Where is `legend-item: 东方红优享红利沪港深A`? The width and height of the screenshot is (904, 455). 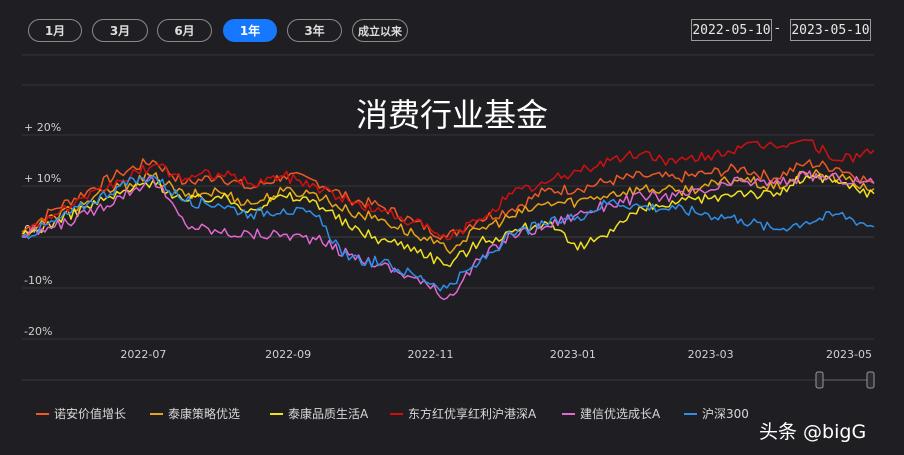 legend-item: 东方红优享红利沪港深A is located at coordinates (463, 413).